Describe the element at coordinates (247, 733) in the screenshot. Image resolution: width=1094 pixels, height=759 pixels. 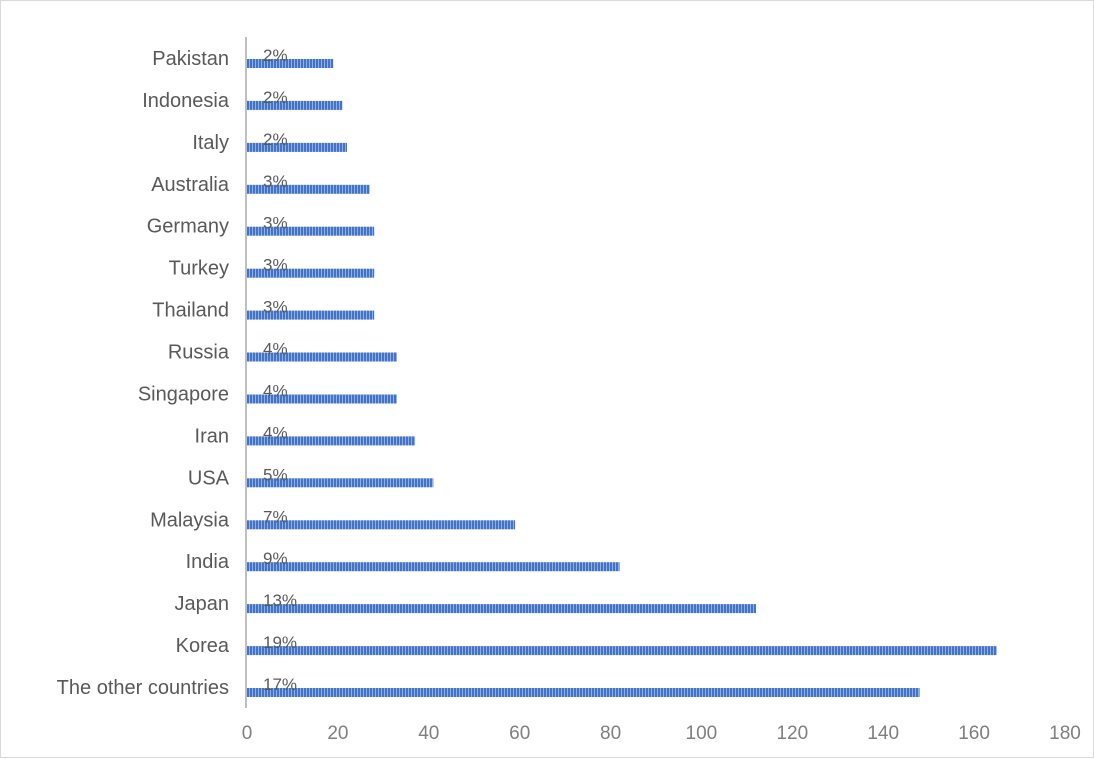
I see `x-tick-label: 0` at that location.